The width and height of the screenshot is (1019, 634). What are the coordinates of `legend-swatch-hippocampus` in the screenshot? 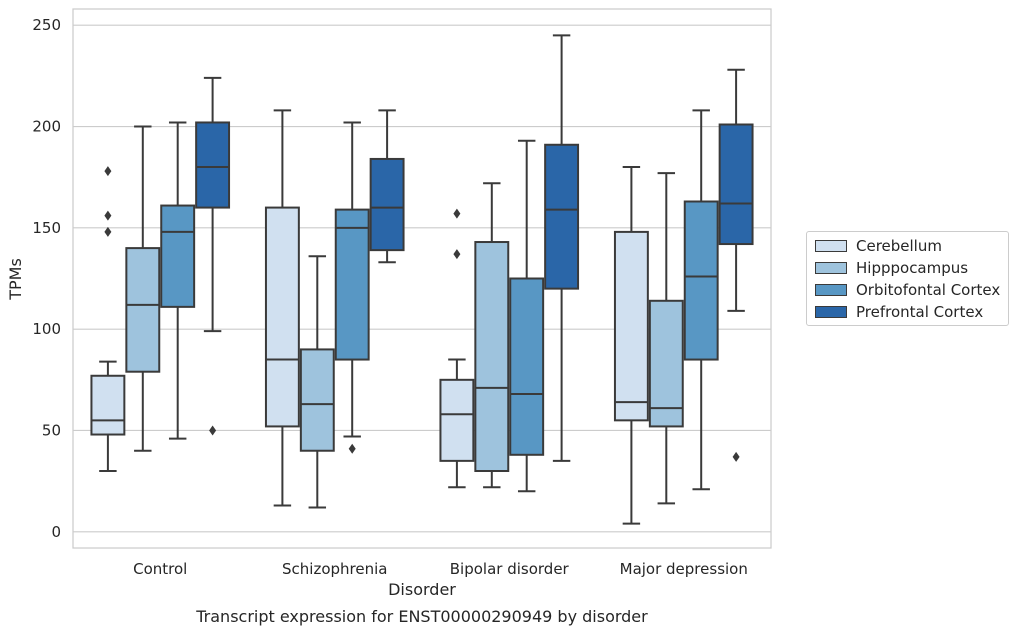 It's located at (831, 268).